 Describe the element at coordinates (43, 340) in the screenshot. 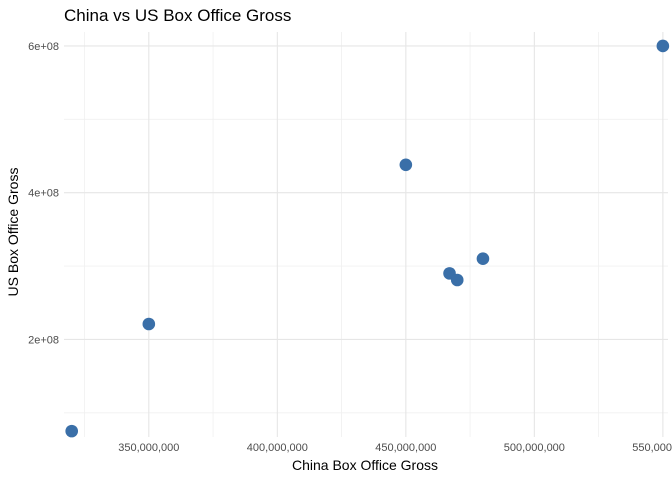

I see `y-tick-label: 2e+08` at that location.